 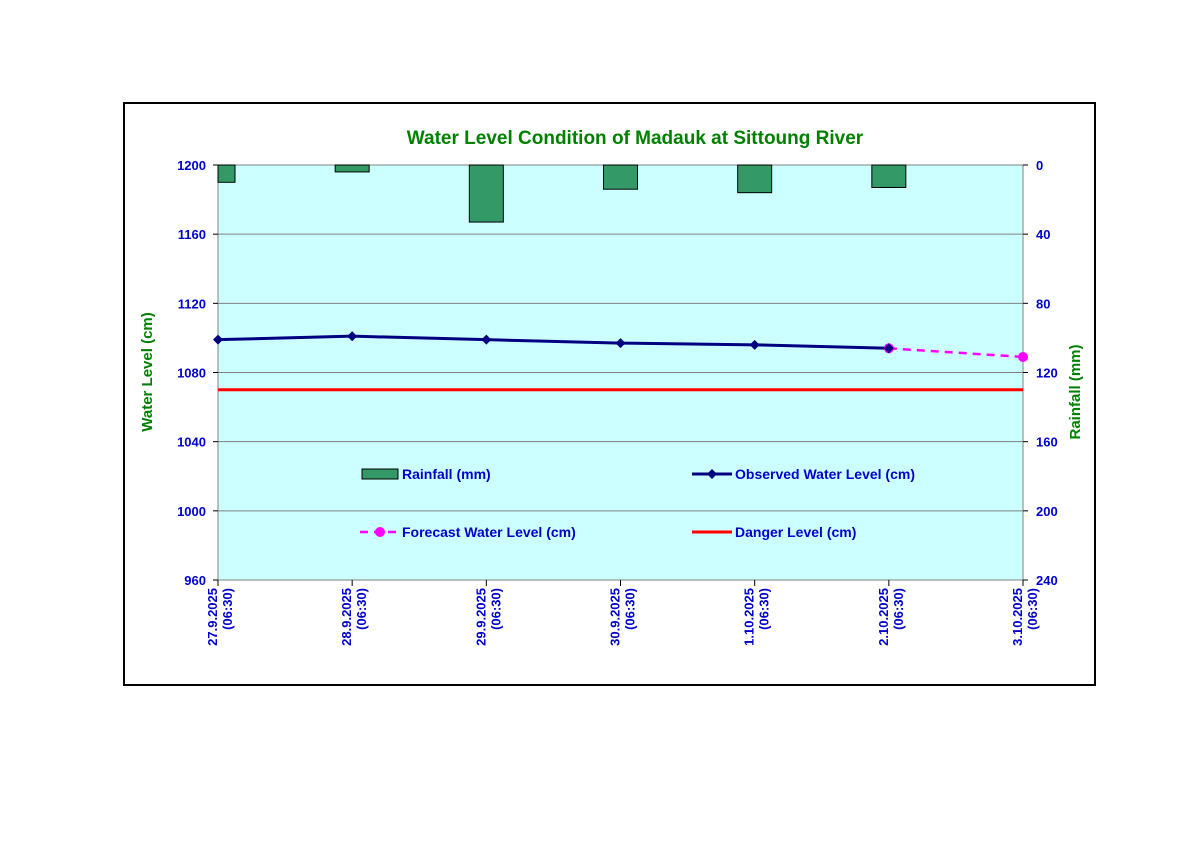 What do you see at coordinates (192, 303) in the screenshot?
I see `y-tick-label: 1120` at bounding box center [192, 303].